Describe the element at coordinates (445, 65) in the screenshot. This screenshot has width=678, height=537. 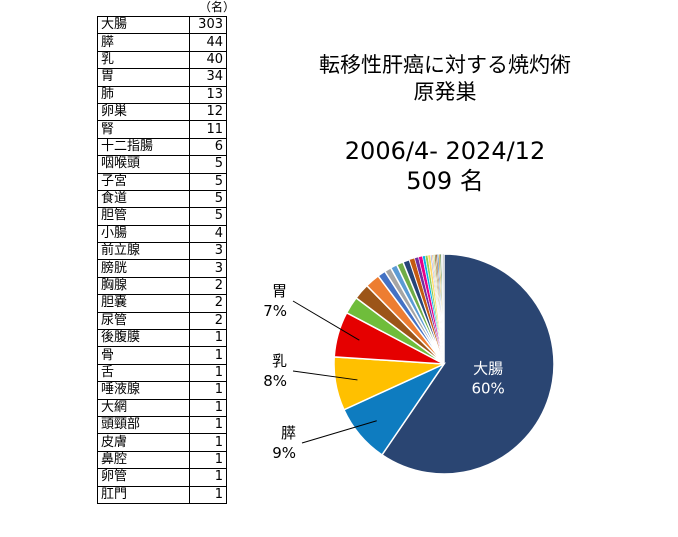
I see `chart-title: 転移性肝癌に対する焼灼術` at that location.